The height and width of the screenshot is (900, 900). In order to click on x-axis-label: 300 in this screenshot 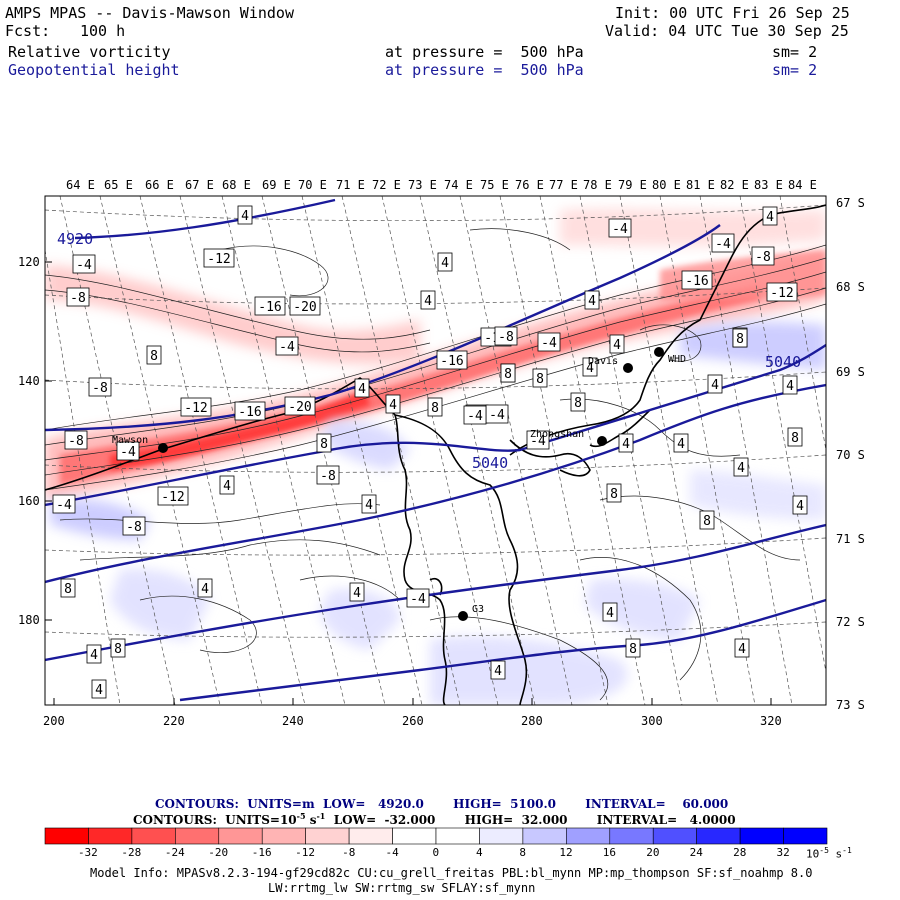, I will do `click(652, 721)`.